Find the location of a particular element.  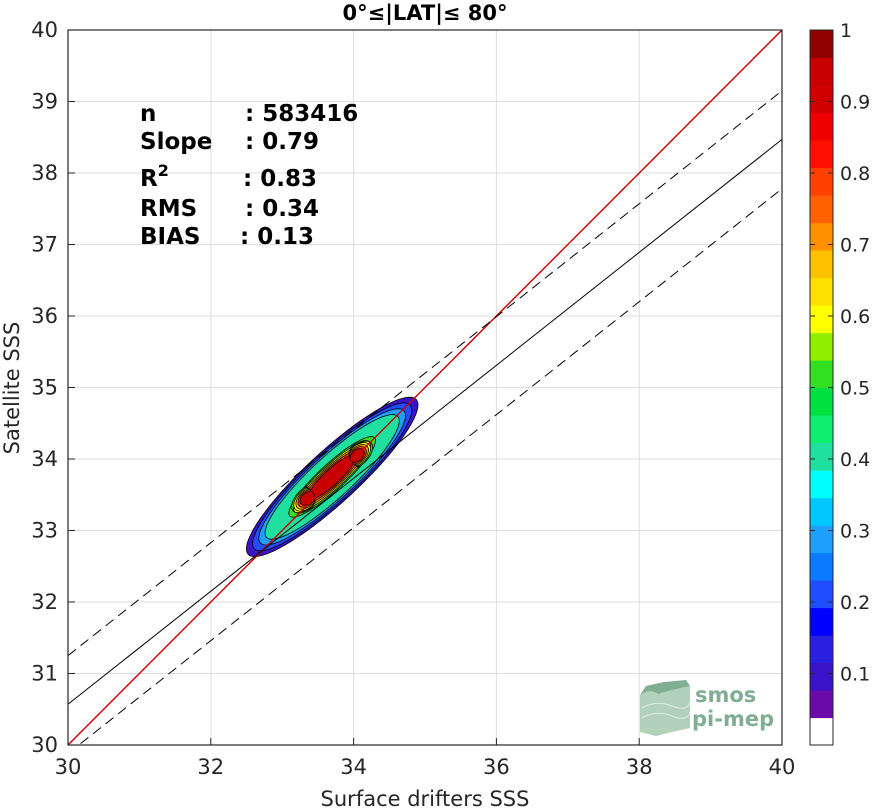

logo-line1: smos is located at coordinates (725, 695).